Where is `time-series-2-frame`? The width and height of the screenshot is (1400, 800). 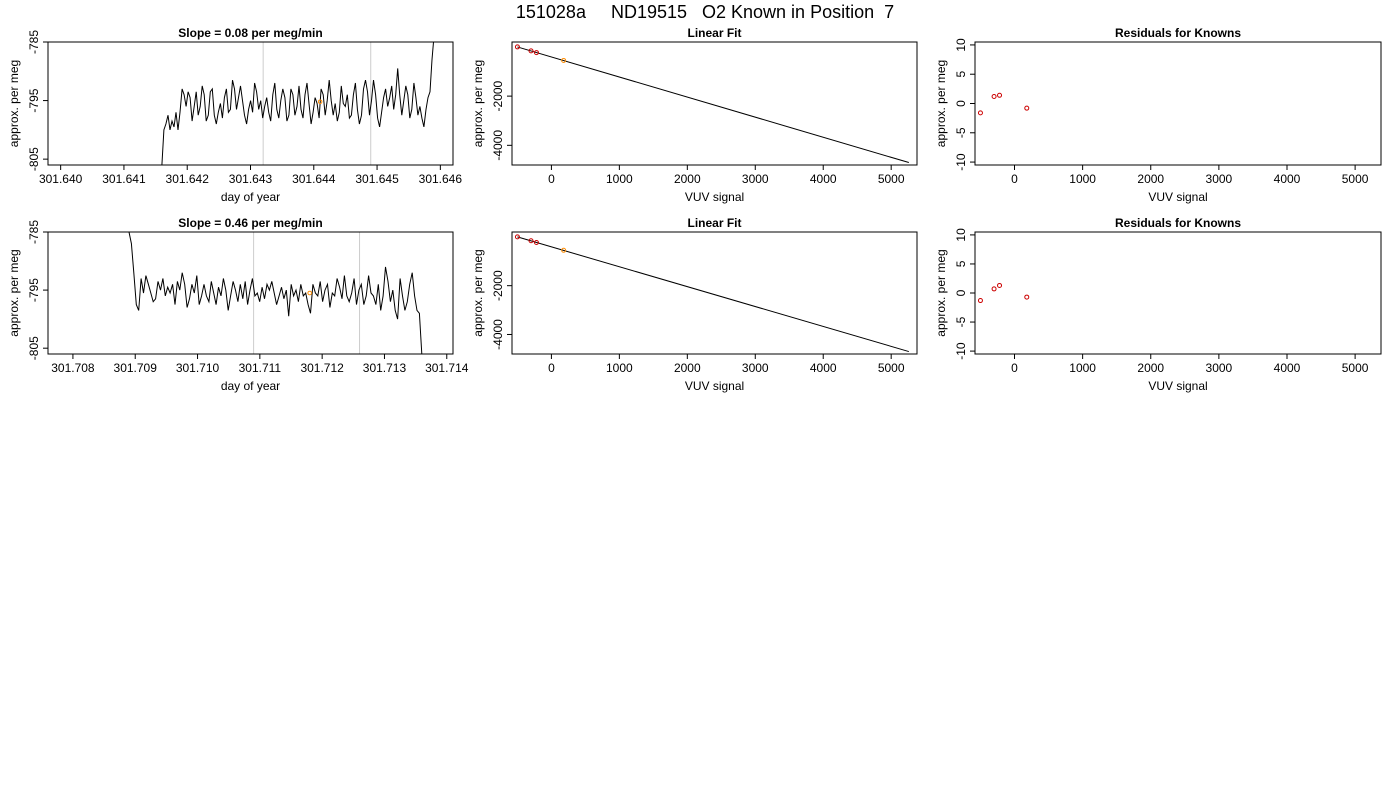 time-series-2-frame is located at coordinates (250, 293).